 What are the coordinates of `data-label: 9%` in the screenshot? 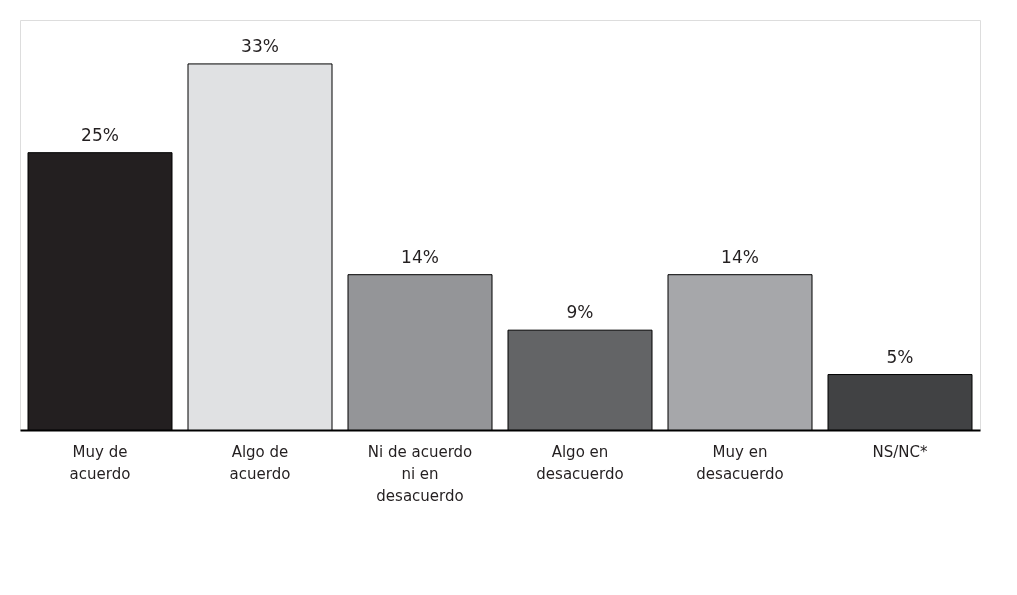 It's located at (580, 312).